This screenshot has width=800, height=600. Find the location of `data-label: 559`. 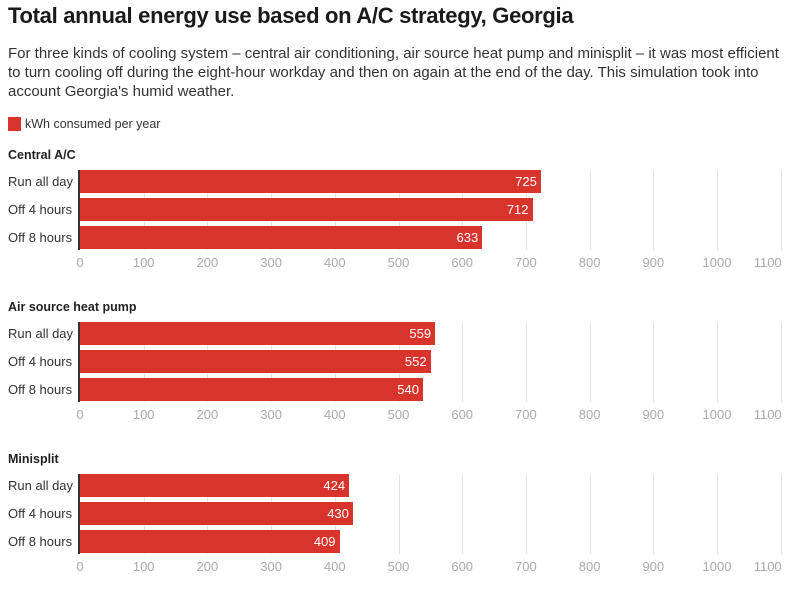

data-label: 559 is located at coordinates (420, 333).